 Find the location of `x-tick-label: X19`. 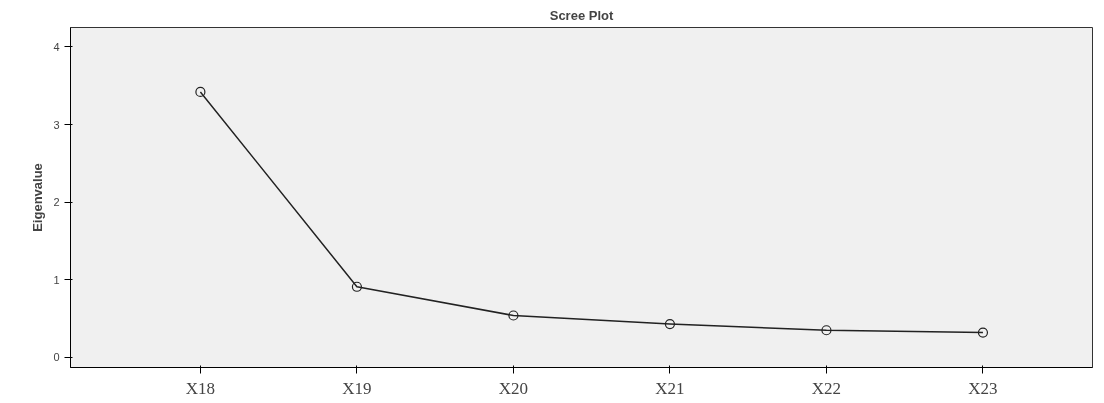

x-tick-label: X19 is located at coordinates (357, 388).